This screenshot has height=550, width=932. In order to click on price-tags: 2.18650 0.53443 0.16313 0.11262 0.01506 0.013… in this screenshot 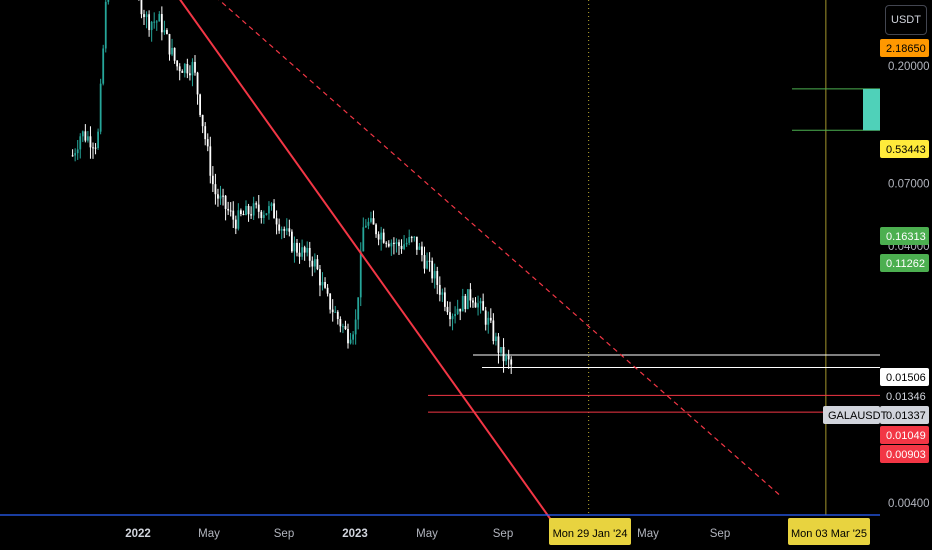, I will do `click(876, 251)`.